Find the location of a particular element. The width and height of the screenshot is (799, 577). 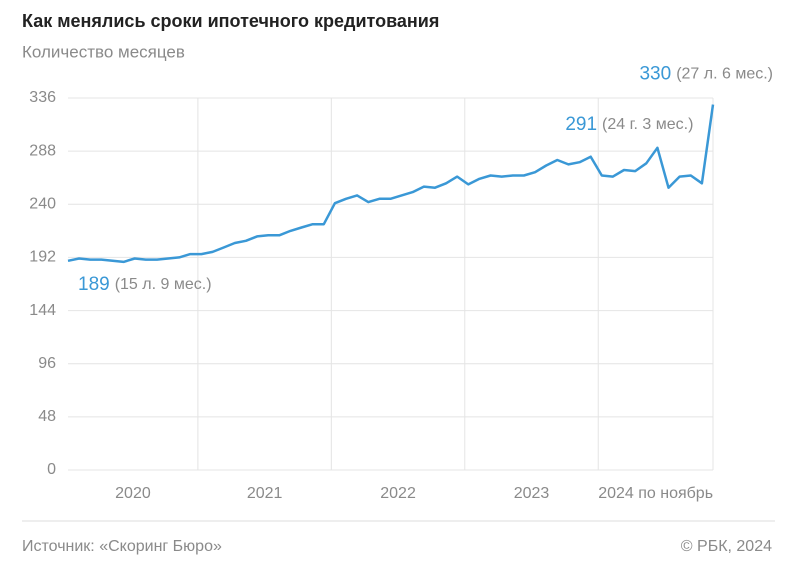

value-number: 330 is located at coordinates (655, 74).